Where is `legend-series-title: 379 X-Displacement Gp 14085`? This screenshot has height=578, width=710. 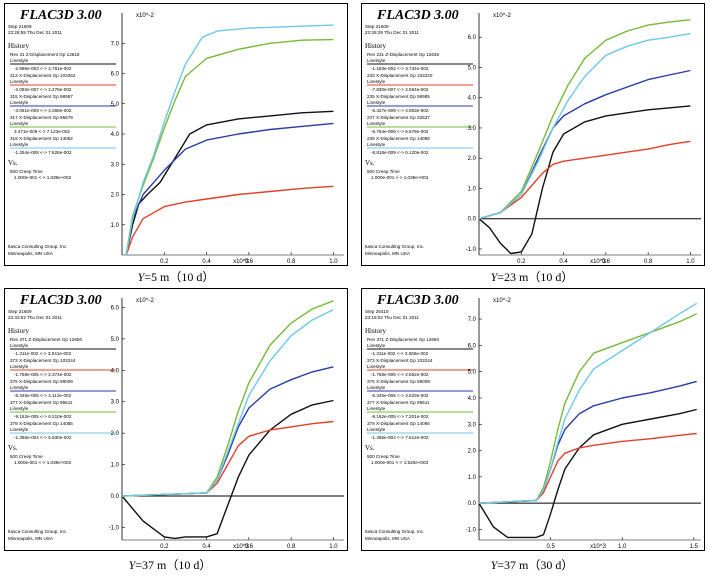
legend-series-title: 379 X-Displacement Gp 14085 is located at coordinates (398, 423).